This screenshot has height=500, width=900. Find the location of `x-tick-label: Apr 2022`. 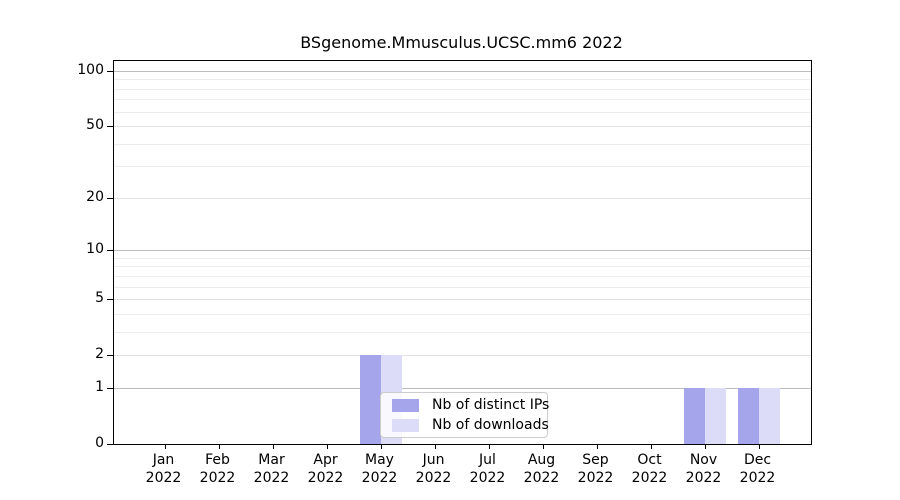

x-tick-label: Apr 2022 is located at coordinates (325, 469).